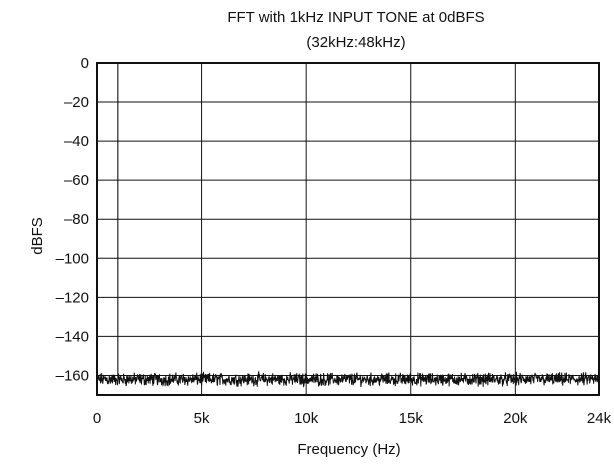  What do you see at coordinates (306, 418) in the screenshot?
I see `x-tick-label: 10k` at bounding box center [306, 418].